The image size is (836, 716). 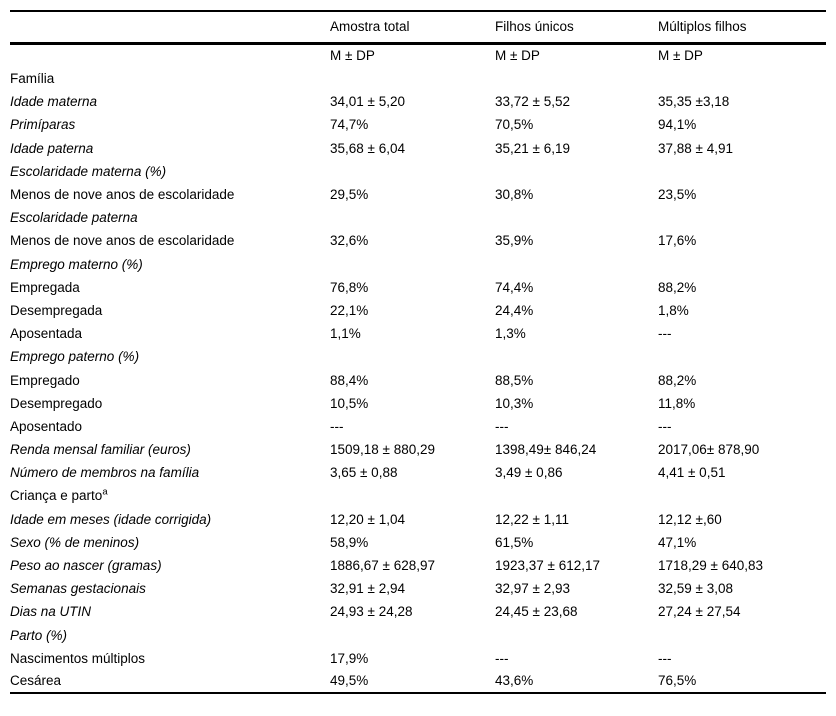 What do you see at coordinates (517, 56) in the screenshot?
I see `subheader-m-dp-2: M ± DP` at bounding box center [517, 56].